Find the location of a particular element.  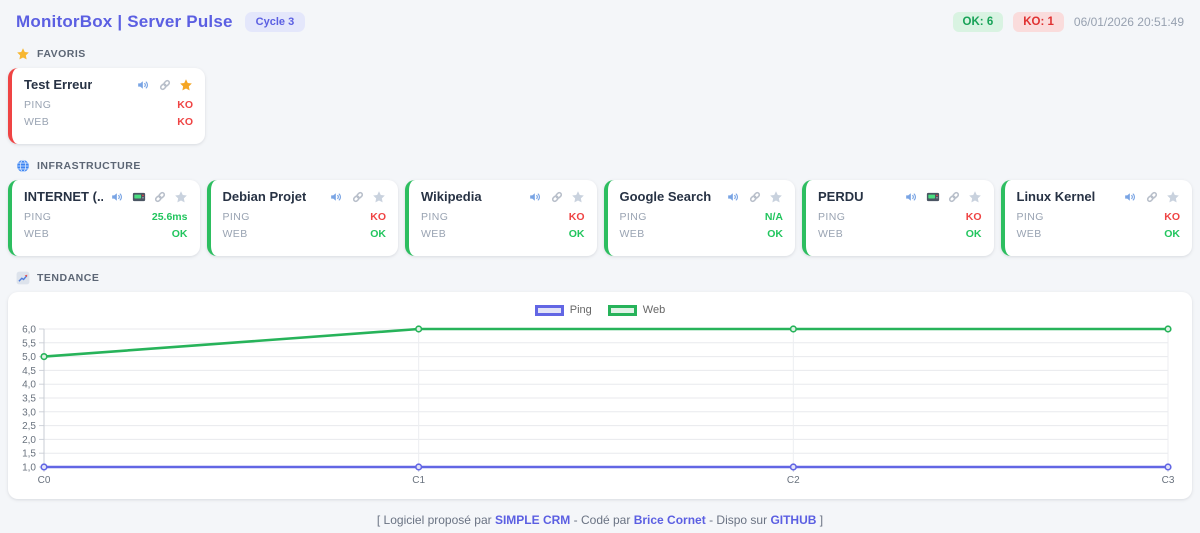

infrastructure-section-label: INFRASTRUCTURE is located at coordinates (89, 166).